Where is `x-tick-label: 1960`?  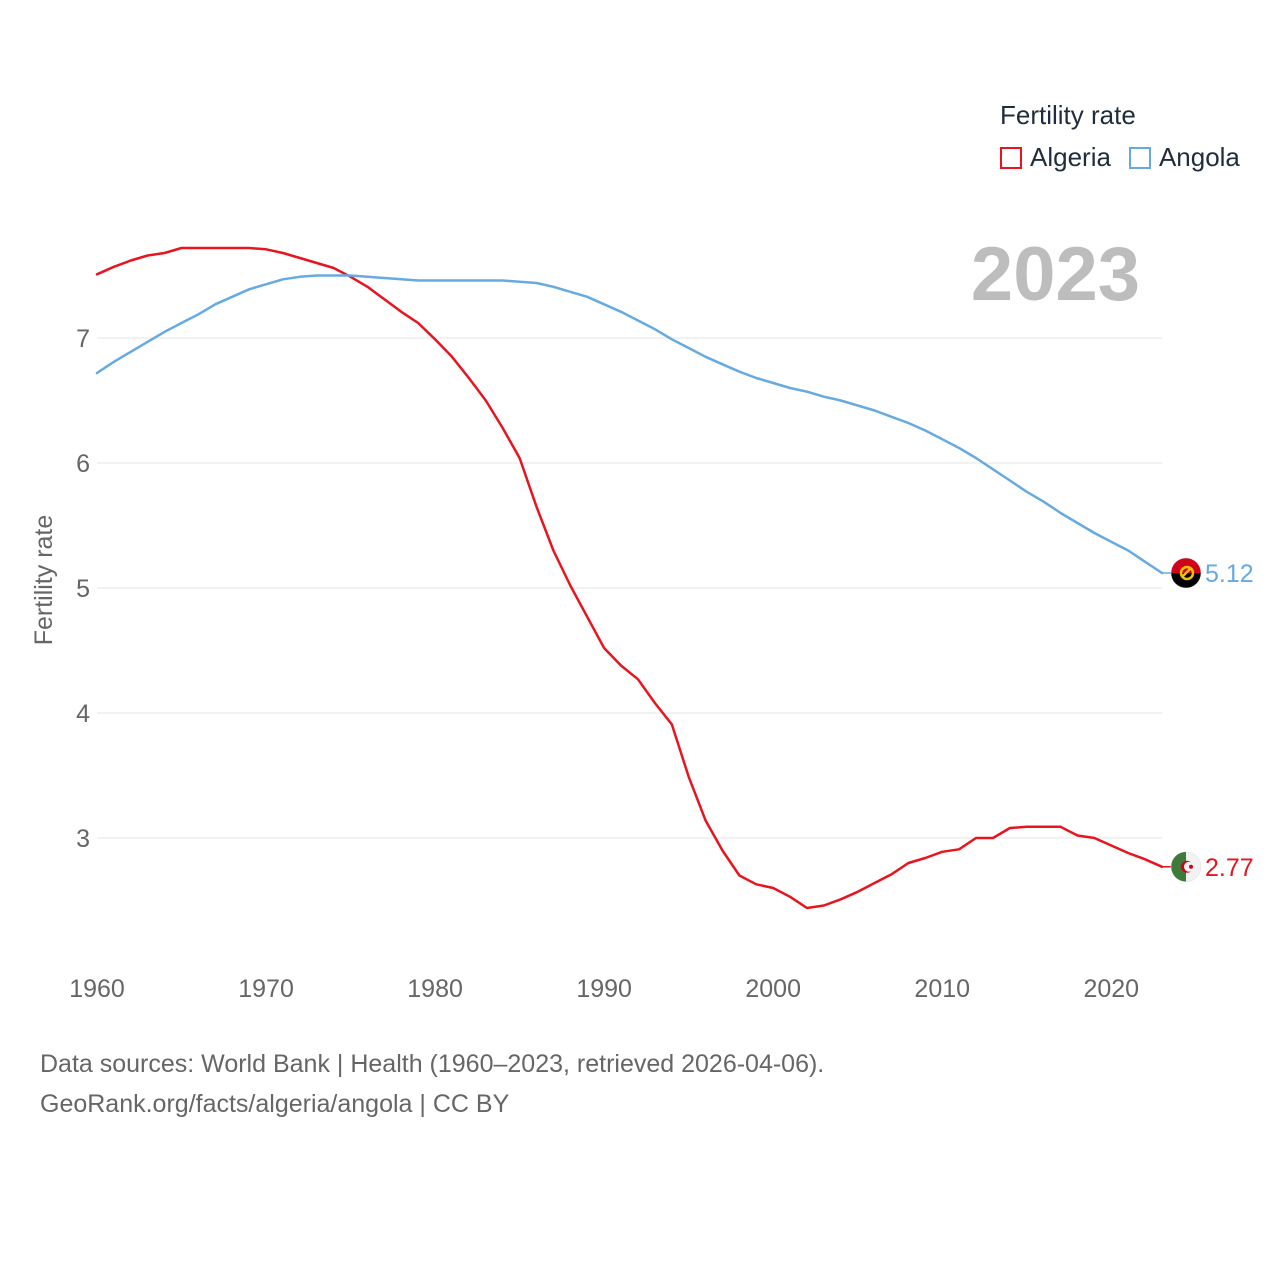
x-tick-label: 1960 is located at coordinates (97, 989).